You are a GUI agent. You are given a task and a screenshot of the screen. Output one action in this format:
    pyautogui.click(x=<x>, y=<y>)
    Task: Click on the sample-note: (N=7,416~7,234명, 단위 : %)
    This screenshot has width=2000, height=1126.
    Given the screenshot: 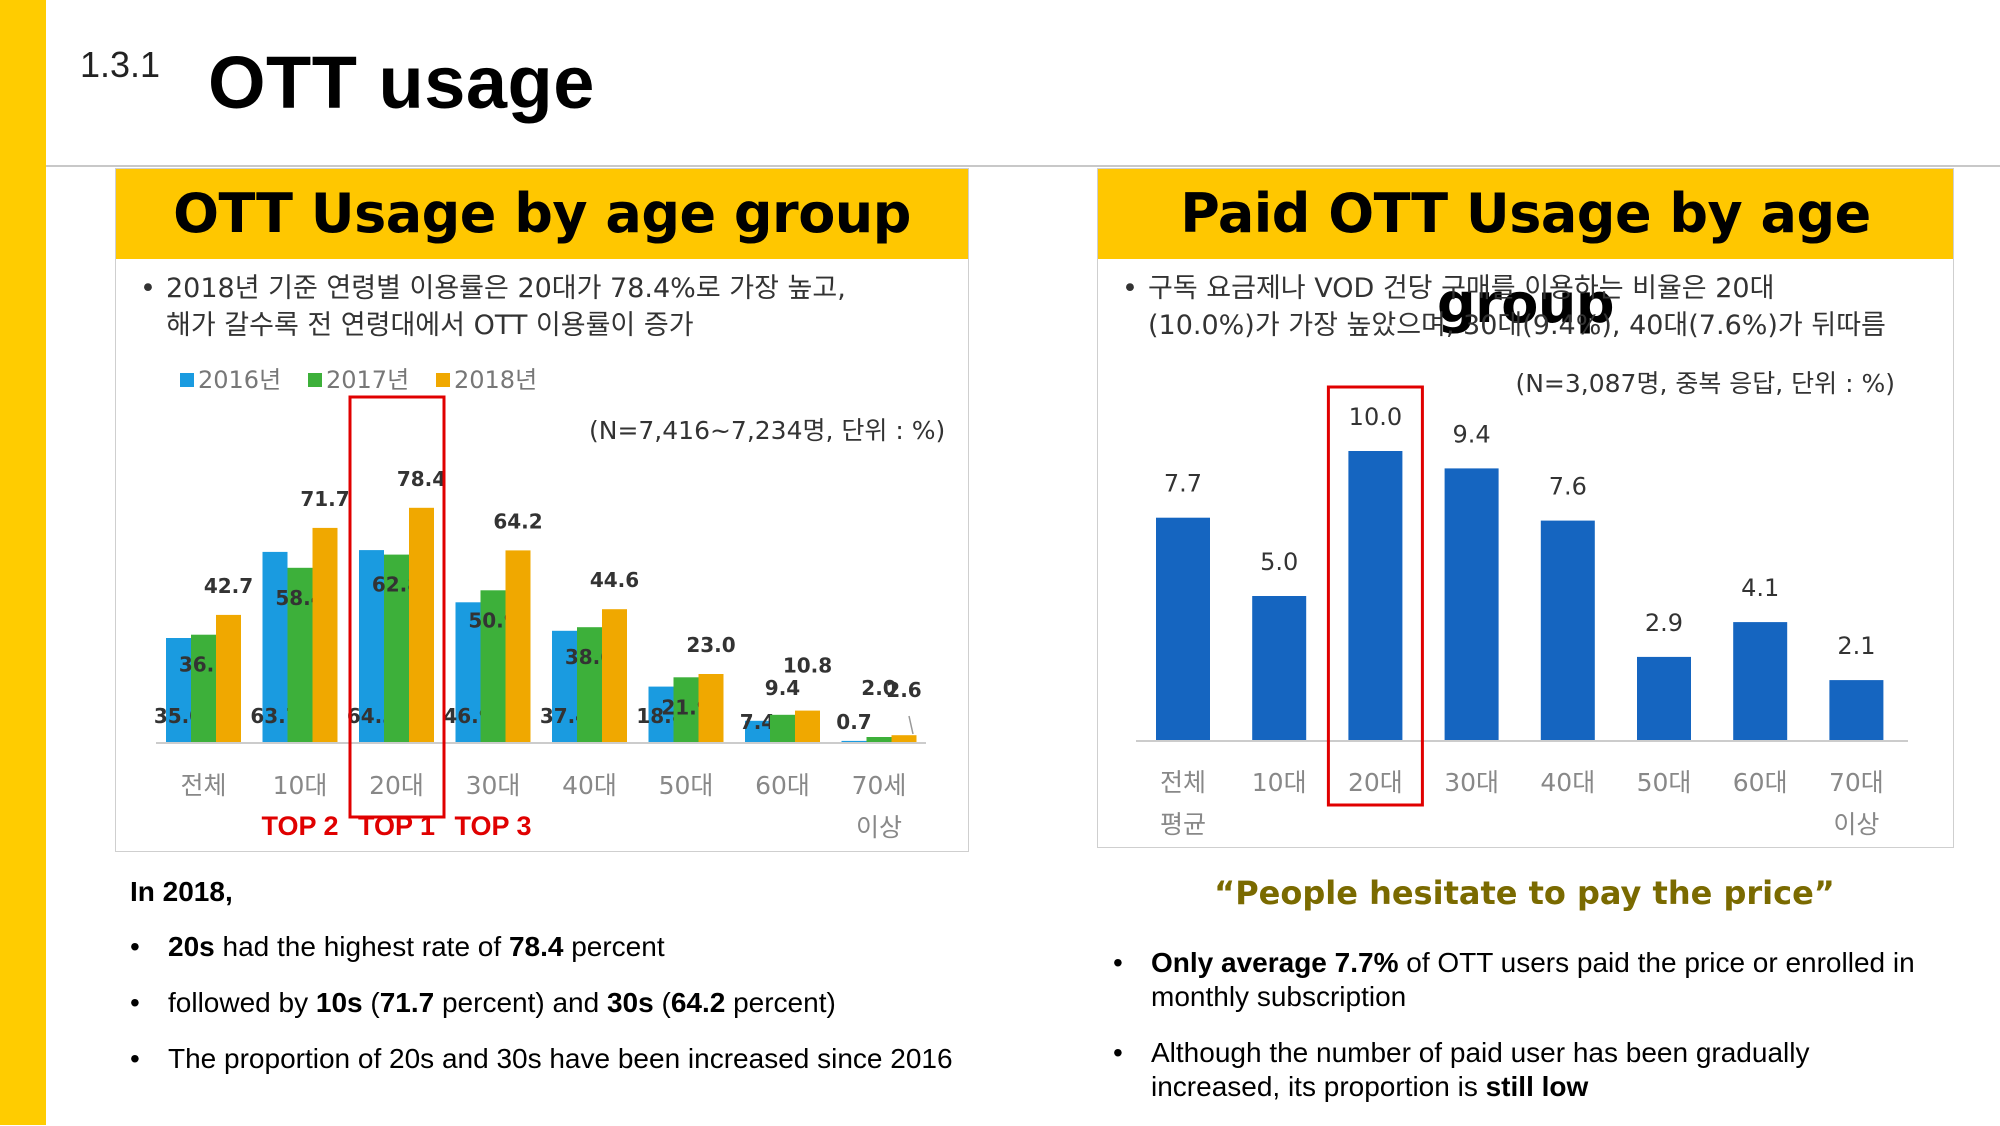 What is the action you would take?
    pyautogui.click(x=767, y=430)
    